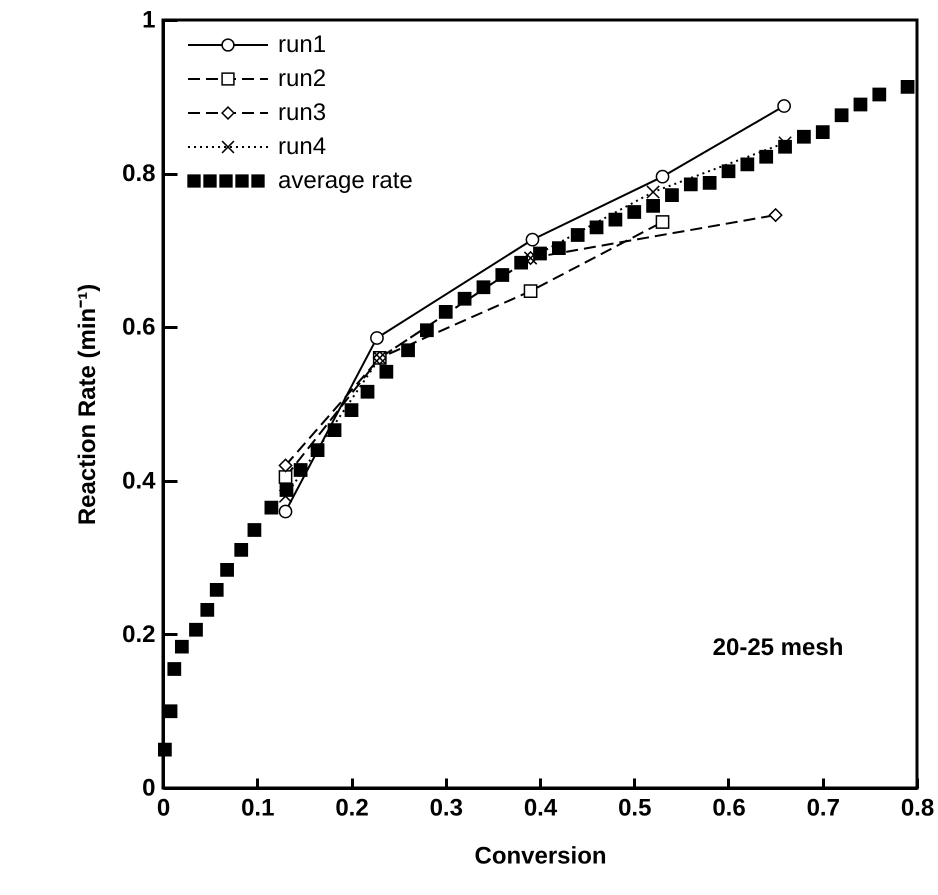 Image resolution: width=938 pixels, height=895 pixels. I want to click on y-axis-title: Reaction Rate (min⁻¹), so click(88, 405).